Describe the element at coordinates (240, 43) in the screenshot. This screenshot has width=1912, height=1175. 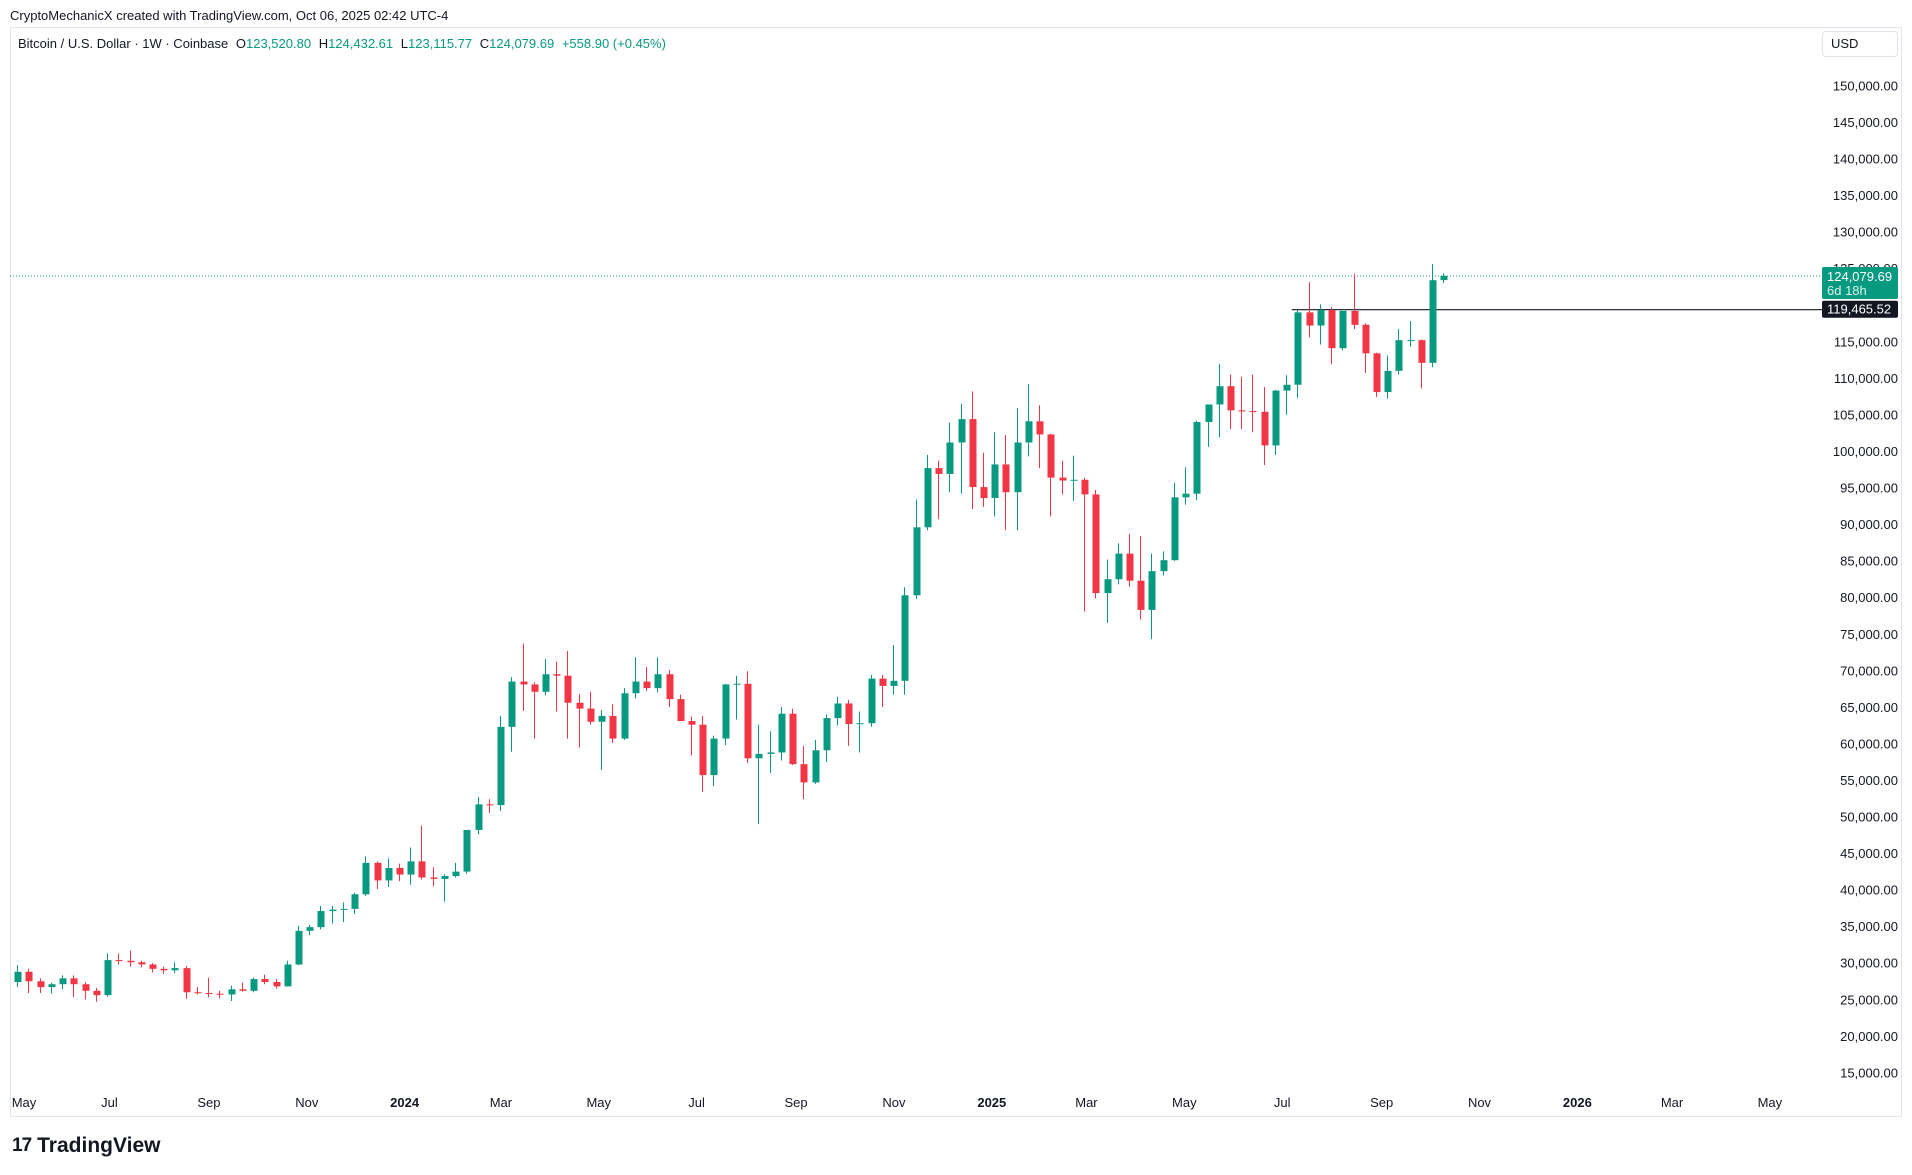
I see `open-label: O` at that location.